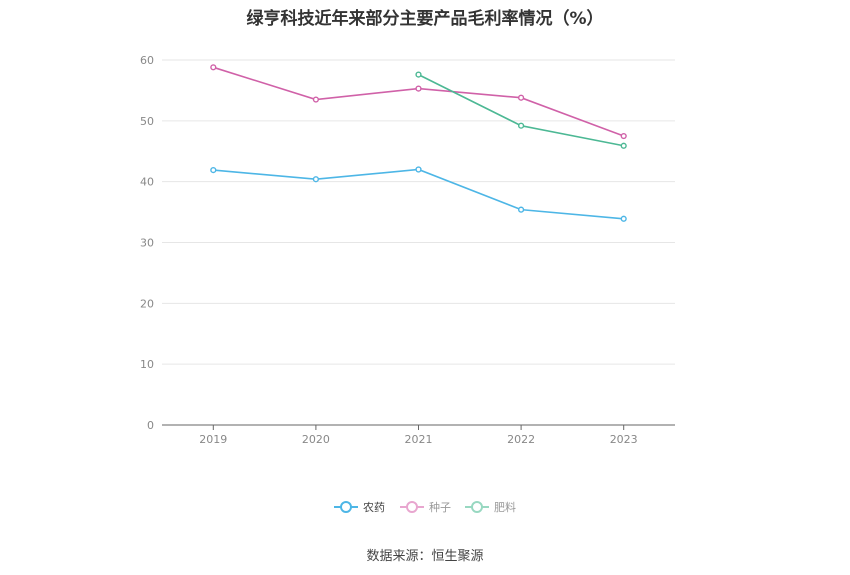 This screenshot has height=575, width=850. I want to click on x-tick-label: 2023, so click(624, 439).